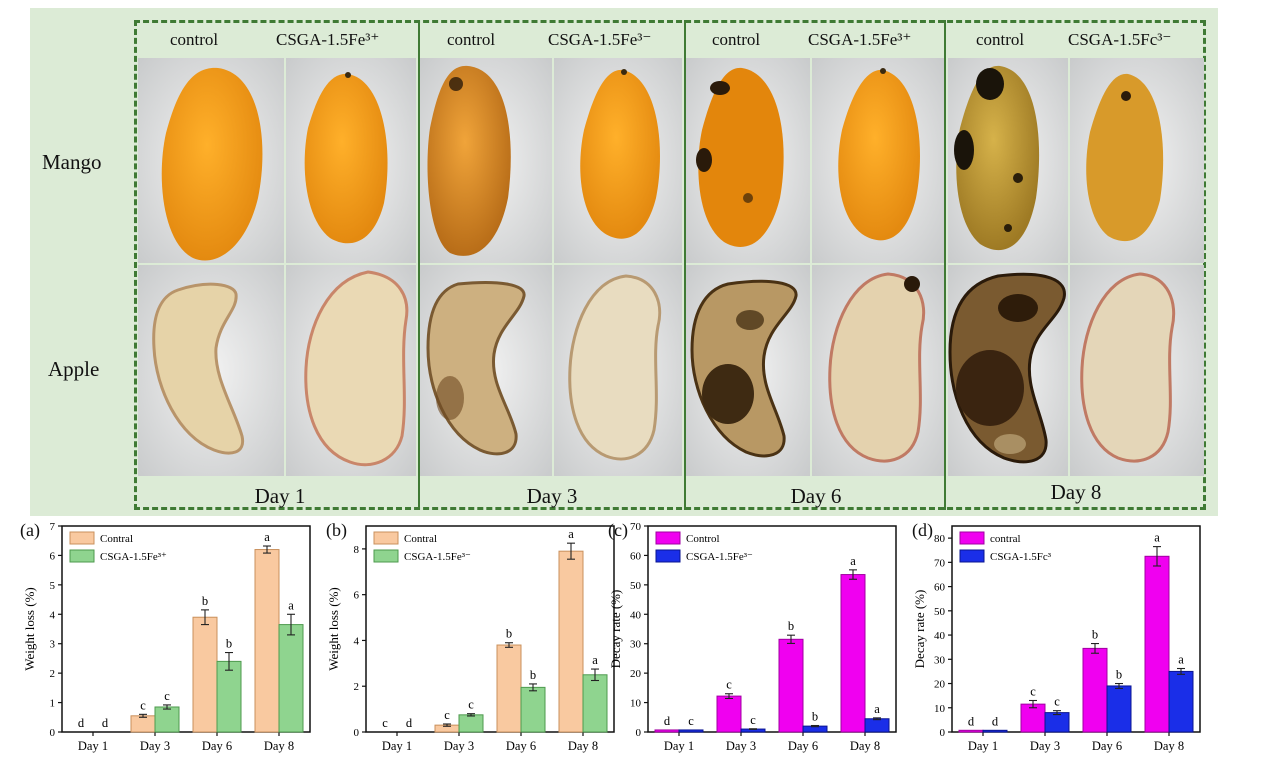  I want to click on legend-label: CSGA-1.5Fe³⁺, so click(133, 557).